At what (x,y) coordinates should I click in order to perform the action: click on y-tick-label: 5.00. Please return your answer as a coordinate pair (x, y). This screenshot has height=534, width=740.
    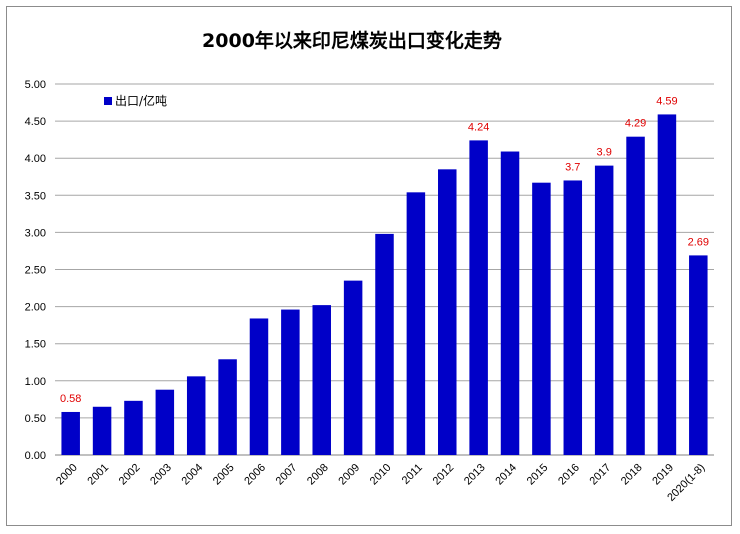
    Looking at the image, I should click on (35, 85).